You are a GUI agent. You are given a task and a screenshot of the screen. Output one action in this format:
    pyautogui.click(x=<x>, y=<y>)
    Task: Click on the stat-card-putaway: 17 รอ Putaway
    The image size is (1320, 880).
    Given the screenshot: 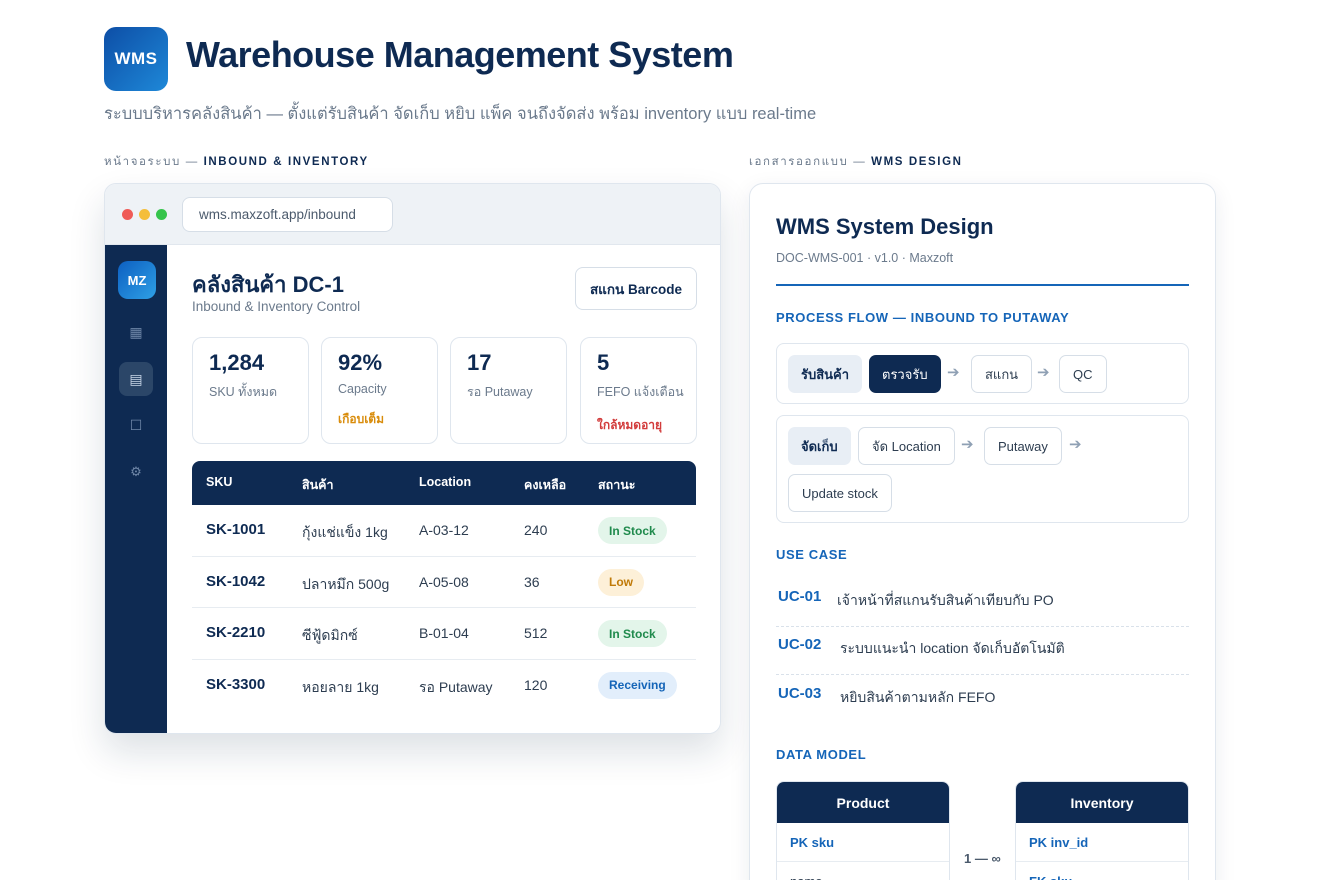 What is the action you would take?
    pyautogui.click(x=508, y=390)
    